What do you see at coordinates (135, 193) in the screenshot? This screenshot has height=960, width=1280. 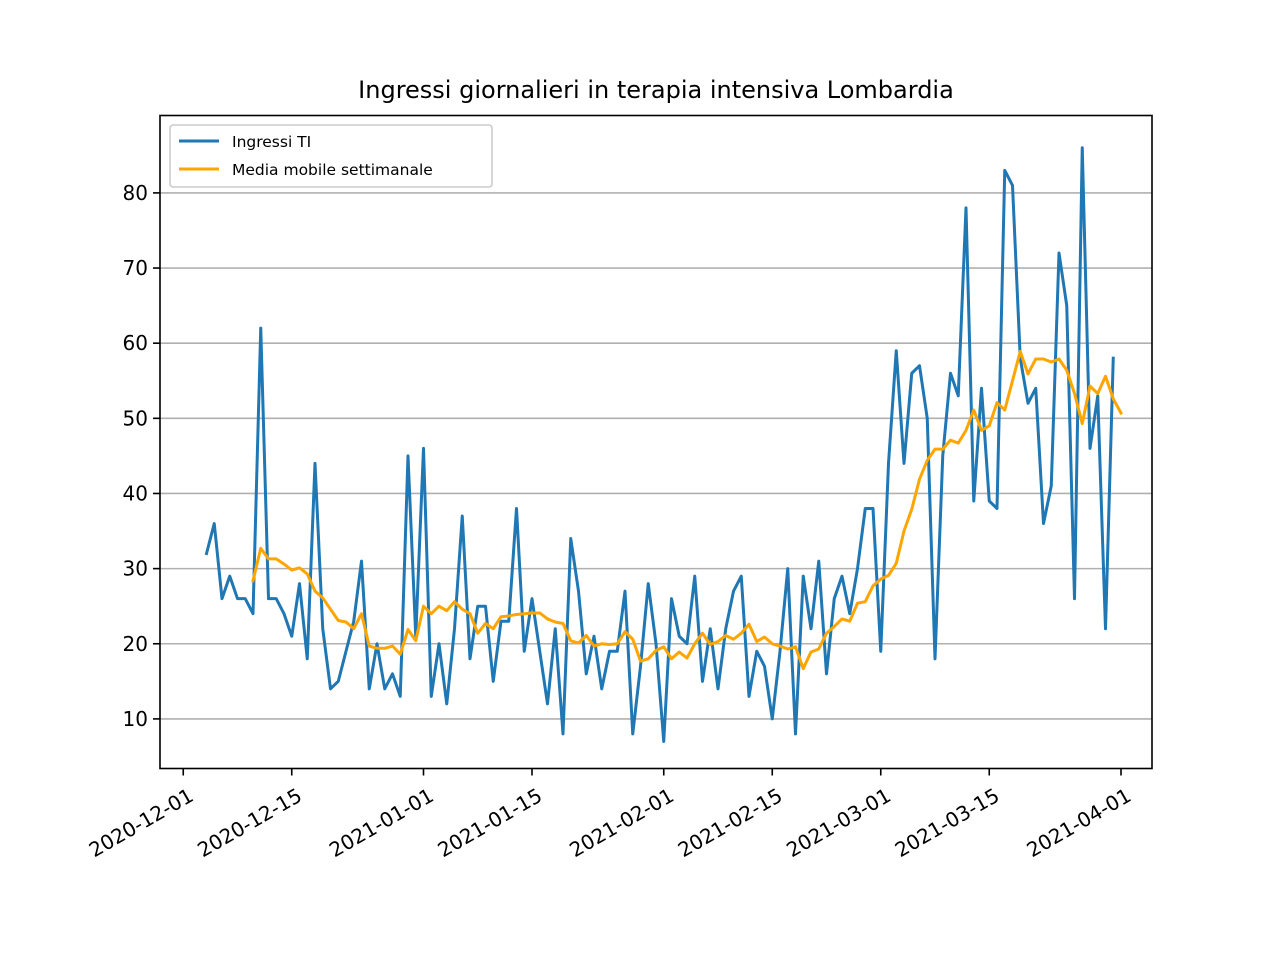 I see `y-tick-label: 80` at bounding box center [135, 193].